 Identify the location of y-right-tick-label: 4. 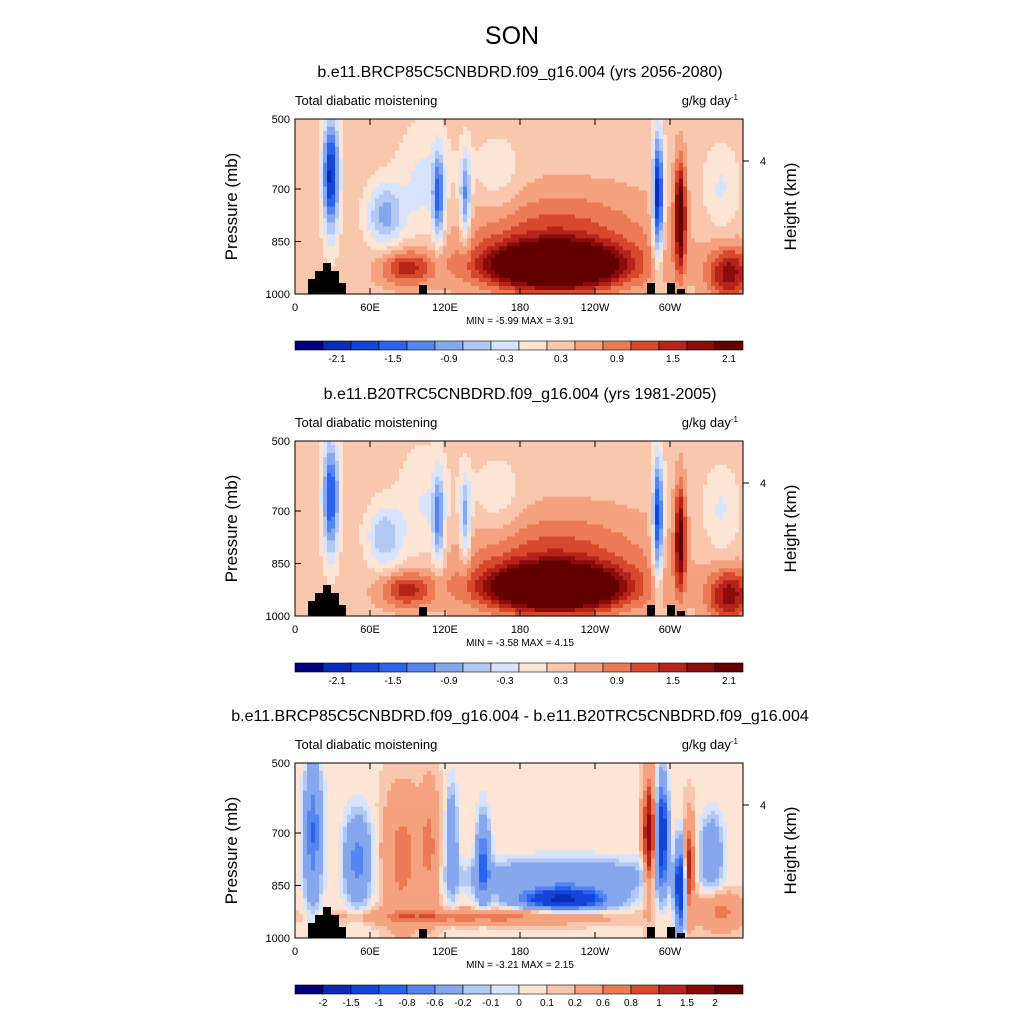
(763, 162).